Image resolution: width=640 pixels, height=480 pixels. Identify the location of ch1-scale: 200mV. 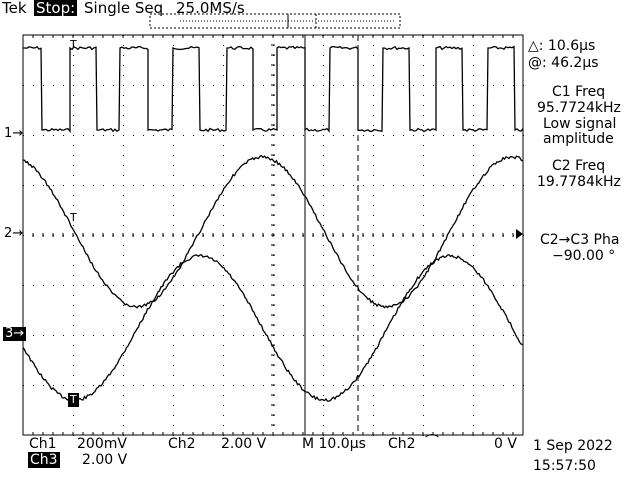
(102, 444).